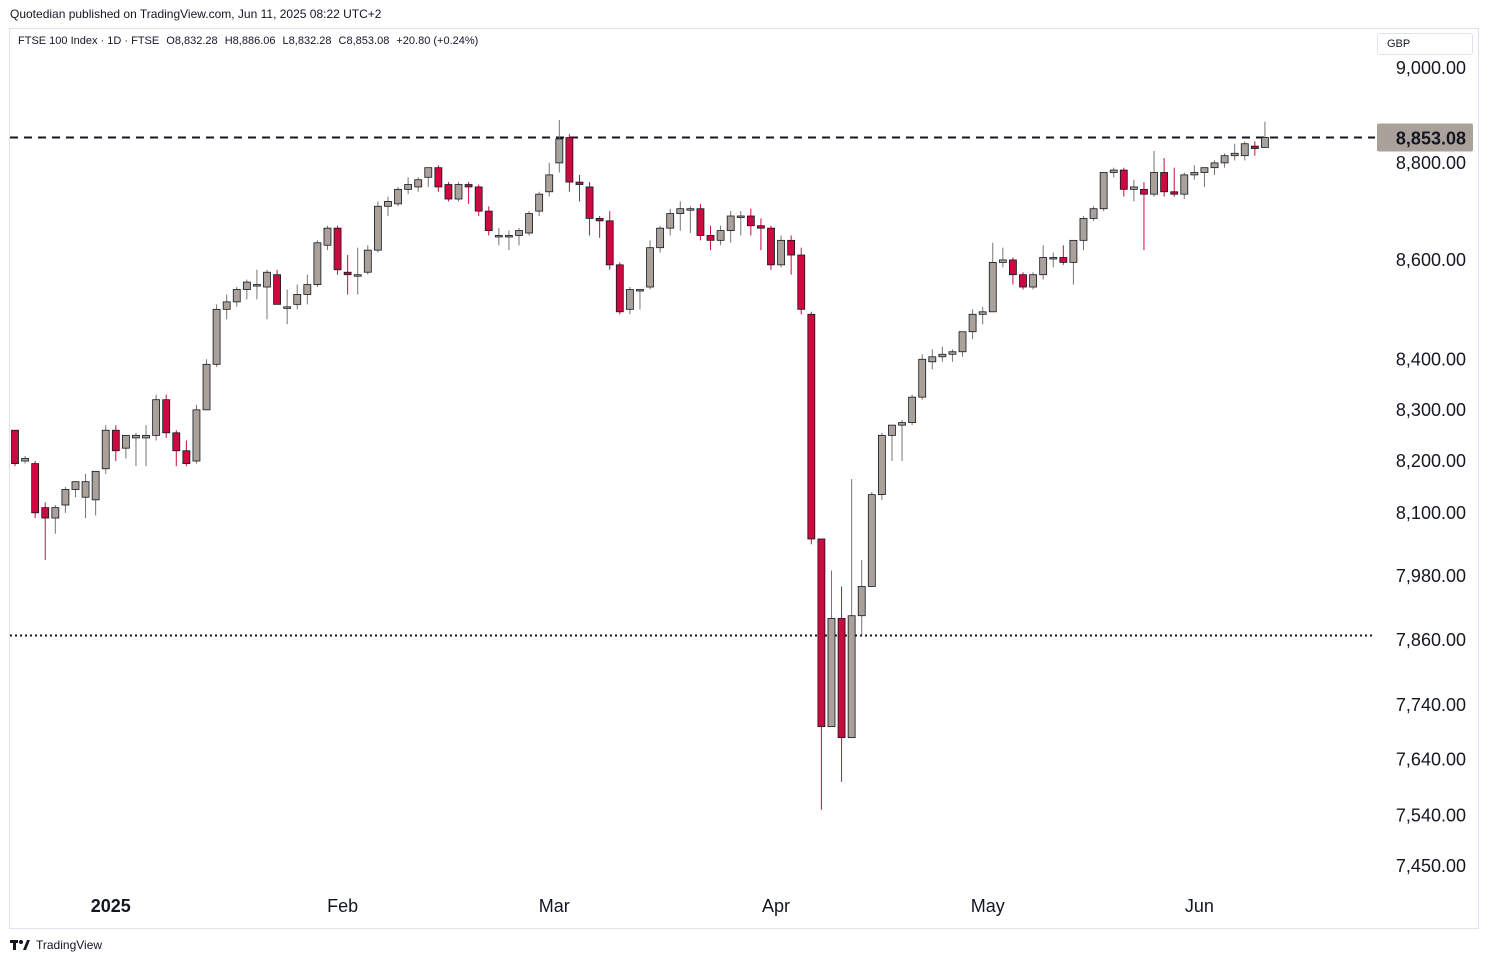 Image resolution: width=1489 pixels, height=964 pixels. I want to click on y-tick-label: 7,640.00, so click(1431, 760).